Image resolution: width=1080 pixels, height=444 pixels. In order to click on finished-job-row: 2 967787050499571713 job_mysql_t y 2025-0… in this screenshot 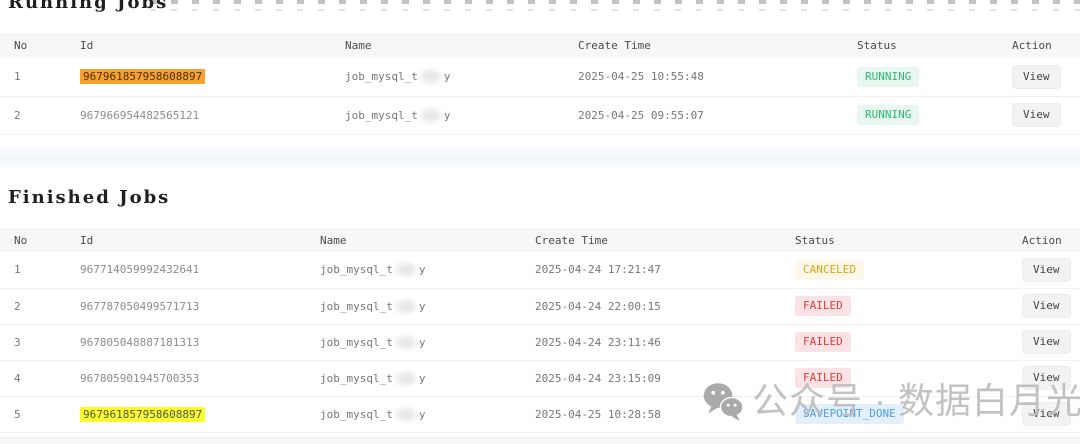, I will do `click(540, 306)`.